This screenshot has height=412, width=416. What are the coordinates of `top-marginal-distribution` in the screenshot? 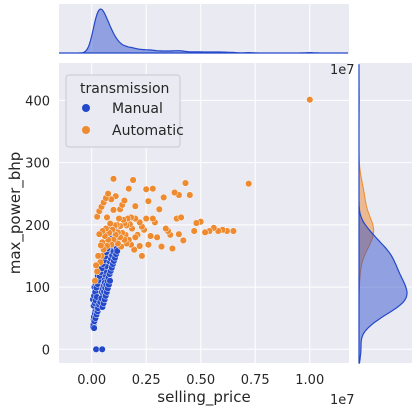 It's located at (204, 31).